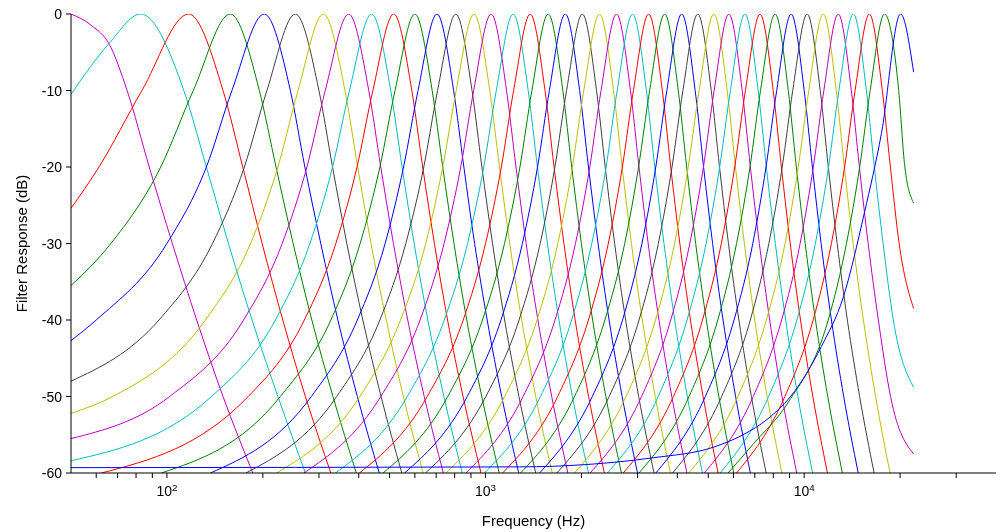 The width and height of the screenshot is (1002, 532). What do you see at coordinates (52, 167) in the screenshot?
I see `y-tick-label: -20` at bounding box center [52, 167].